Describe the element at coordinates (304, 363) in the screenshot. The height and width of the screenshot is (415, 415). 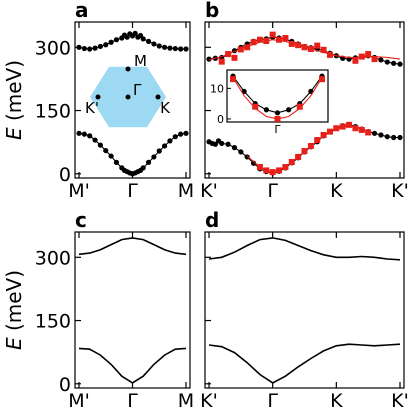
I see `panel-d-series-1-line` at that location.